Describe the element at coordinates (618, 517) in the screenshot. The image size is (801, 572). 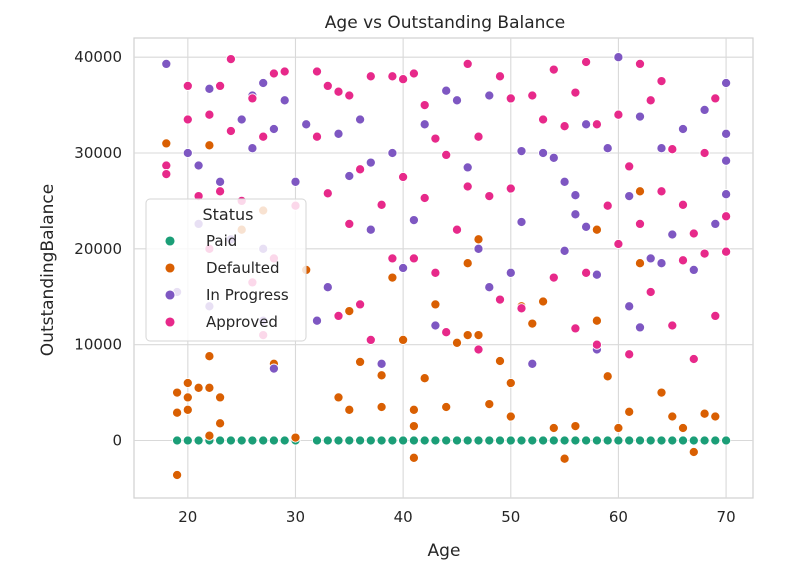
I see `x-tick-label: 60` at that location.